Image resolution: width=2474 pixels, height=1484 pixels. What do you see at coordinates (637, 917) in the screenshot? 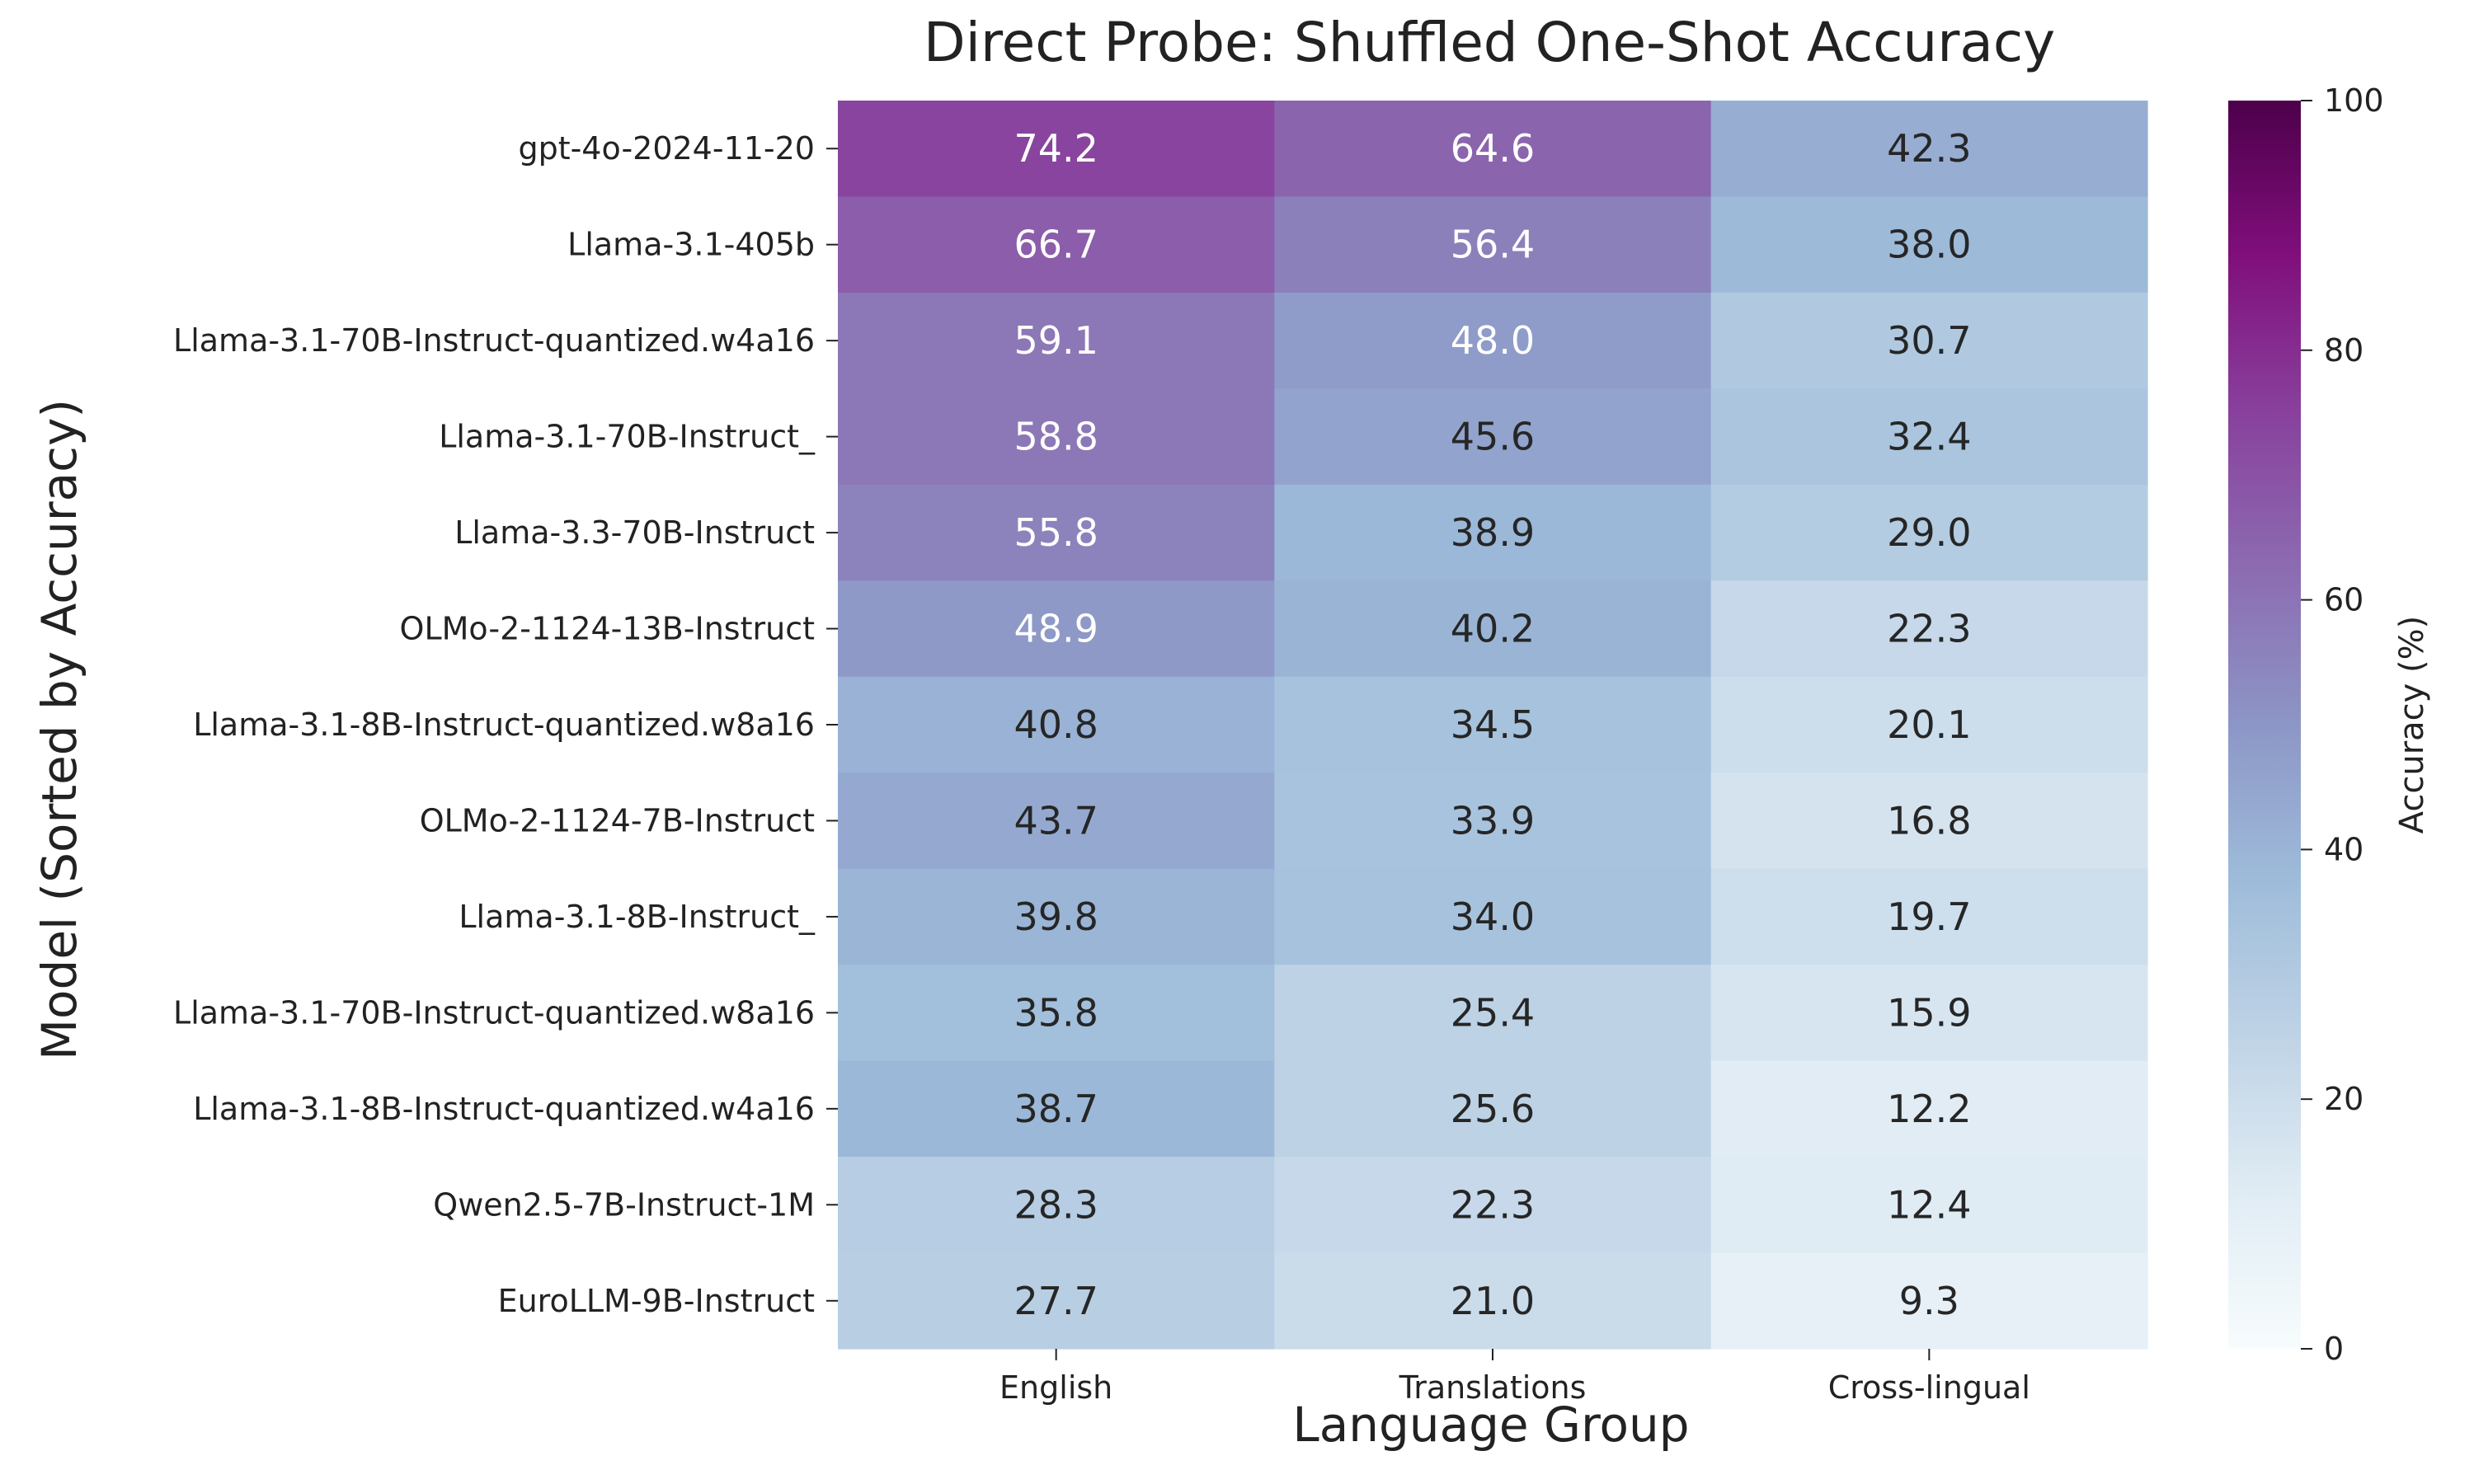
I see `y-tick-label: Llama-3.1-8B-Instruct_` at bounding box center [637, 917].